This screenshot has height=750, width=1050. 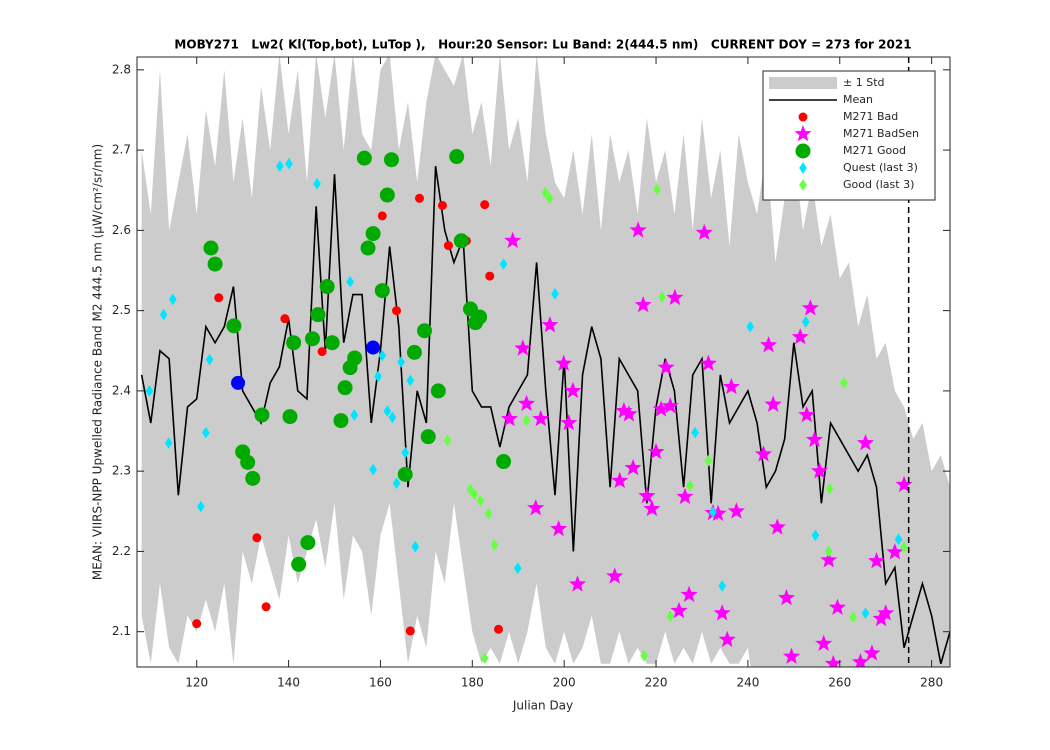 I want to click on legend-swatch, so click(x=803, y=151).